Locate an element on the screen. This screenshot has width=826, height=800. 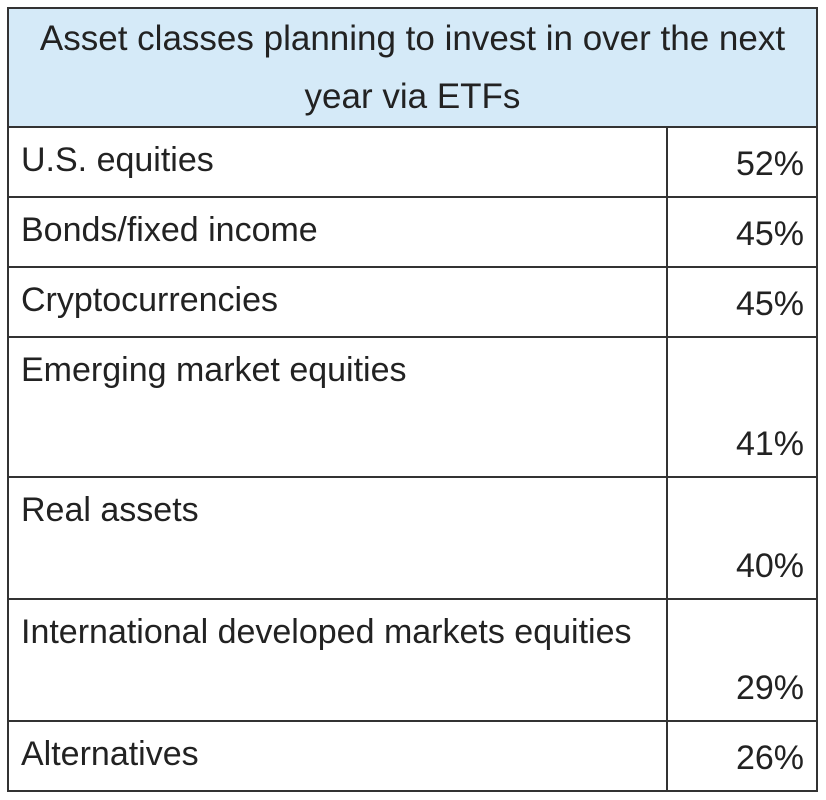
table-row: Cryptocurrencies 45% is located at coordinates (412, 302).